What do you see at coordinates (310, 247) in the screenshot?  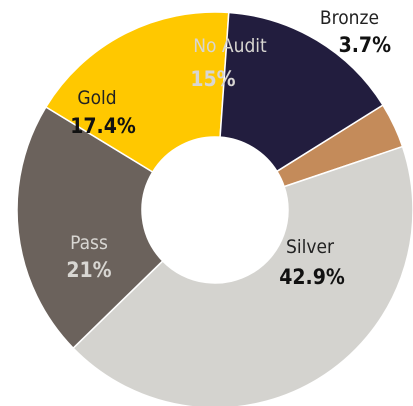 I see `slice-label-silver: Silver` at bounding box center [310, 247].